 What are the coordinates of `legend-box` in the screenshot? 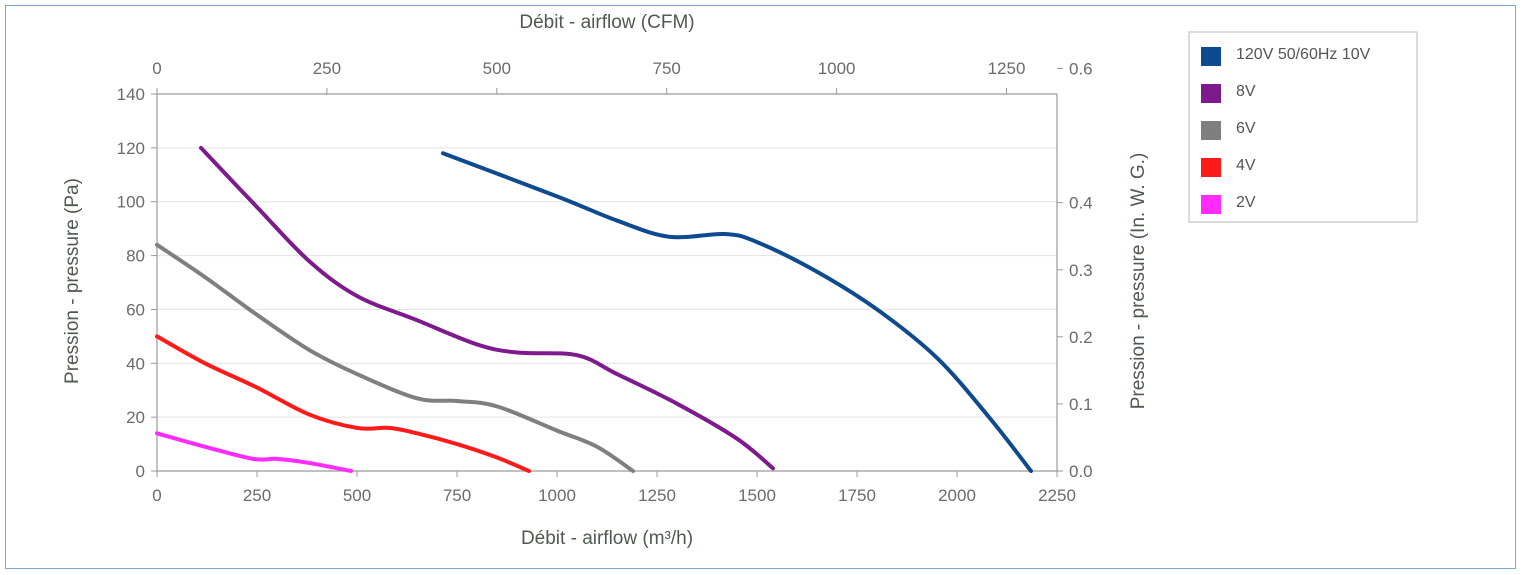 It's located at (1303, 127).